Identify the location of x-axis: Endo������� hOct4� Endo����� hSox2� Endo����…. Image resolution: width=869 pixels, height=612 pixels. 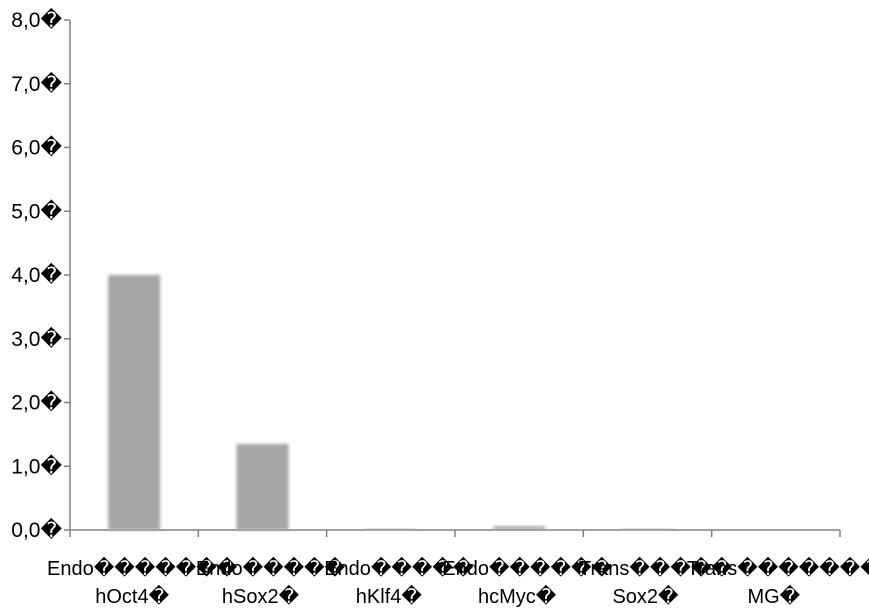
(458, 568).